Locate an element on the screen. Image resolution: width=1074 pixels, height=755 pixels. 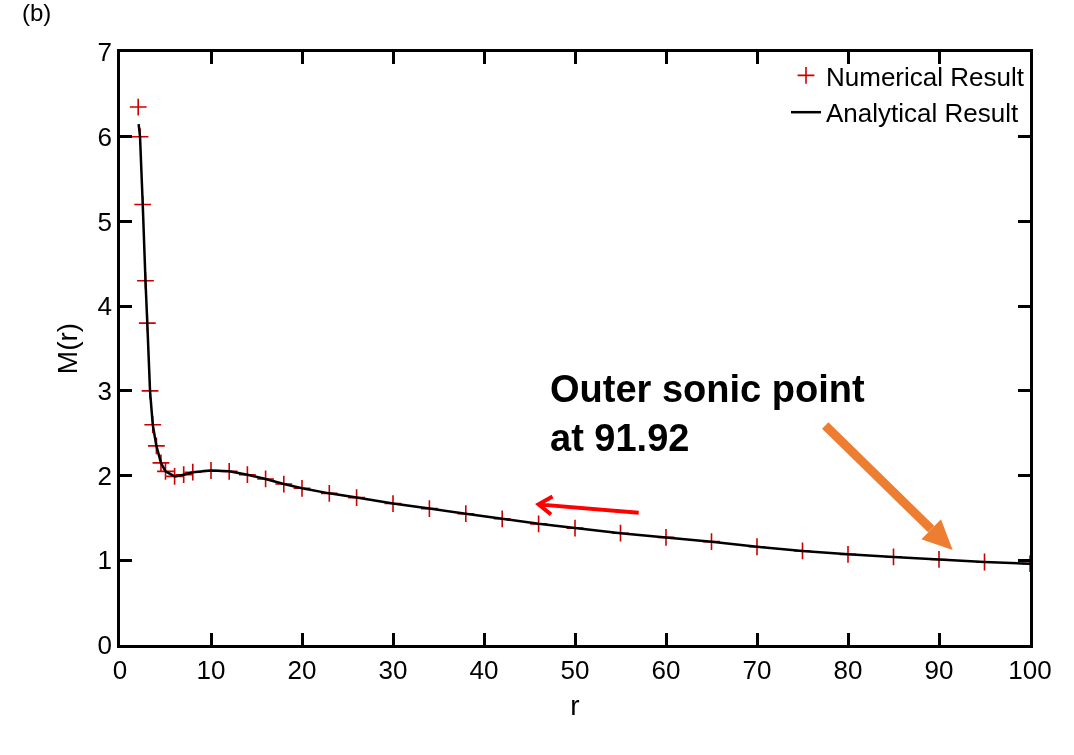
y-tick-label: 0 is located at coordinates (105, 645).